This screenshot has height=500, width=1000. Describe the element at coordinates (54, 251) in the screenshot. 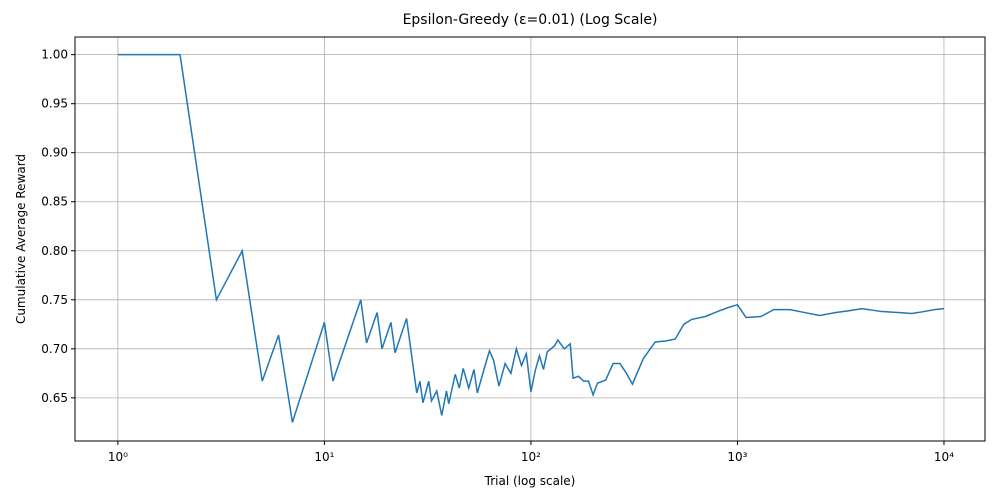

I see `y-tick-label: 0.80` at that location.